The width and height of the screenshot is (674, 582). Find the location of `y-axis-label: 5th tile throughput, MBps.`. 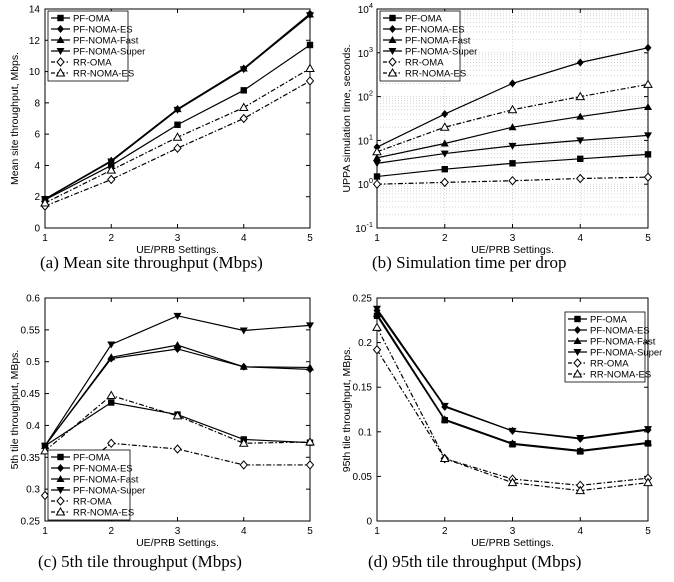

y-axis-label: 5th tile throughput, MBps. is located at coordinates (15, 410).